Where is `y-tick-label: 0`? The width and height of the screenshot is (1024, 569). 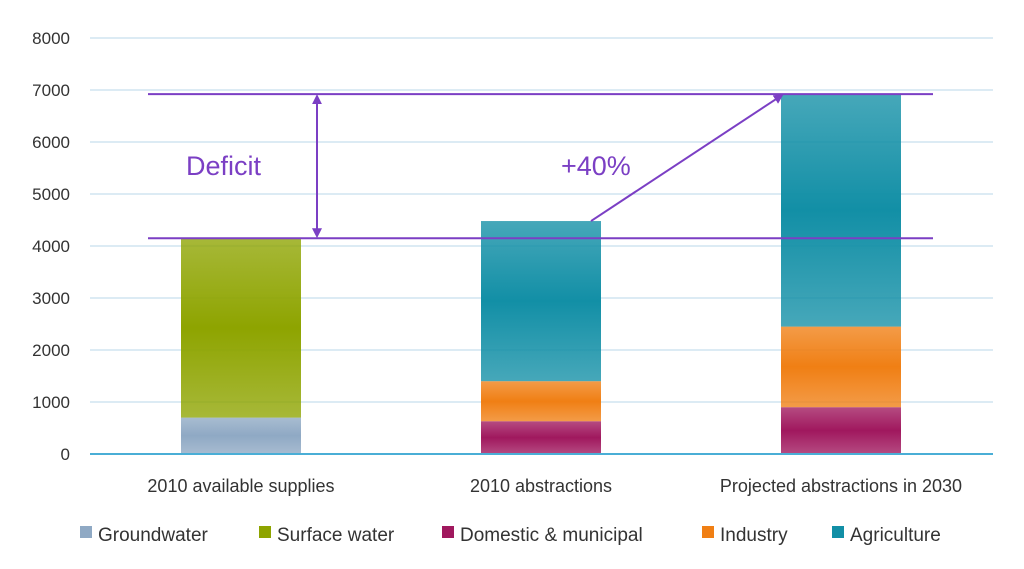 y-tick-label: 0 is located at coordinates (65, 454).